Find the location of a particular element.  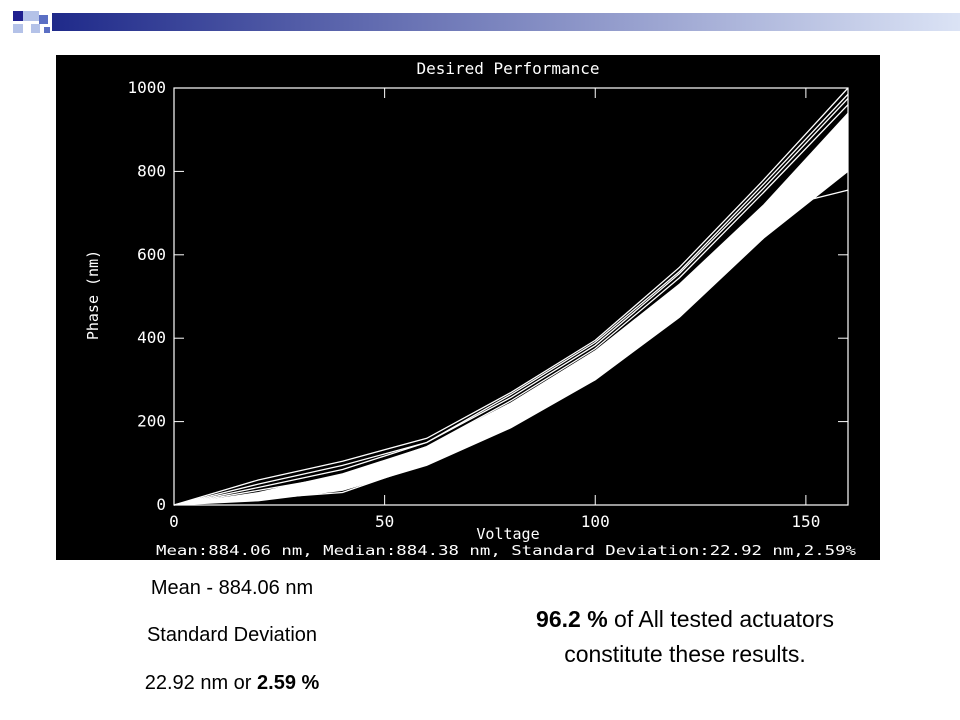

deco-square-small is located at coordinates (47, 30).